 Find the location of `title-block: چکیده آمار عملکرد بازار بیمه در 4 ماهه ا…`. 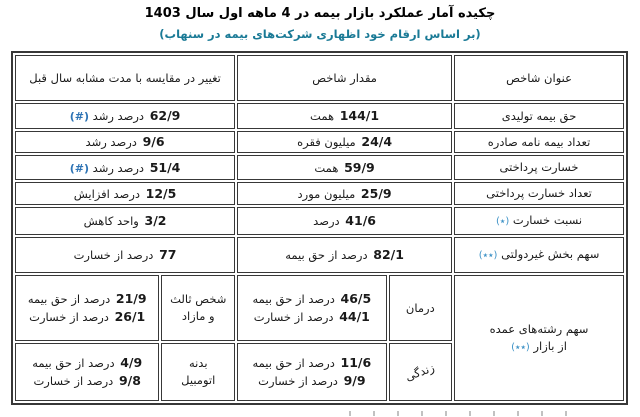

title-block: چکیده آمار عملکرد بازار بیمه در 4 ماهه ا… is located at coordinates (320, 20).